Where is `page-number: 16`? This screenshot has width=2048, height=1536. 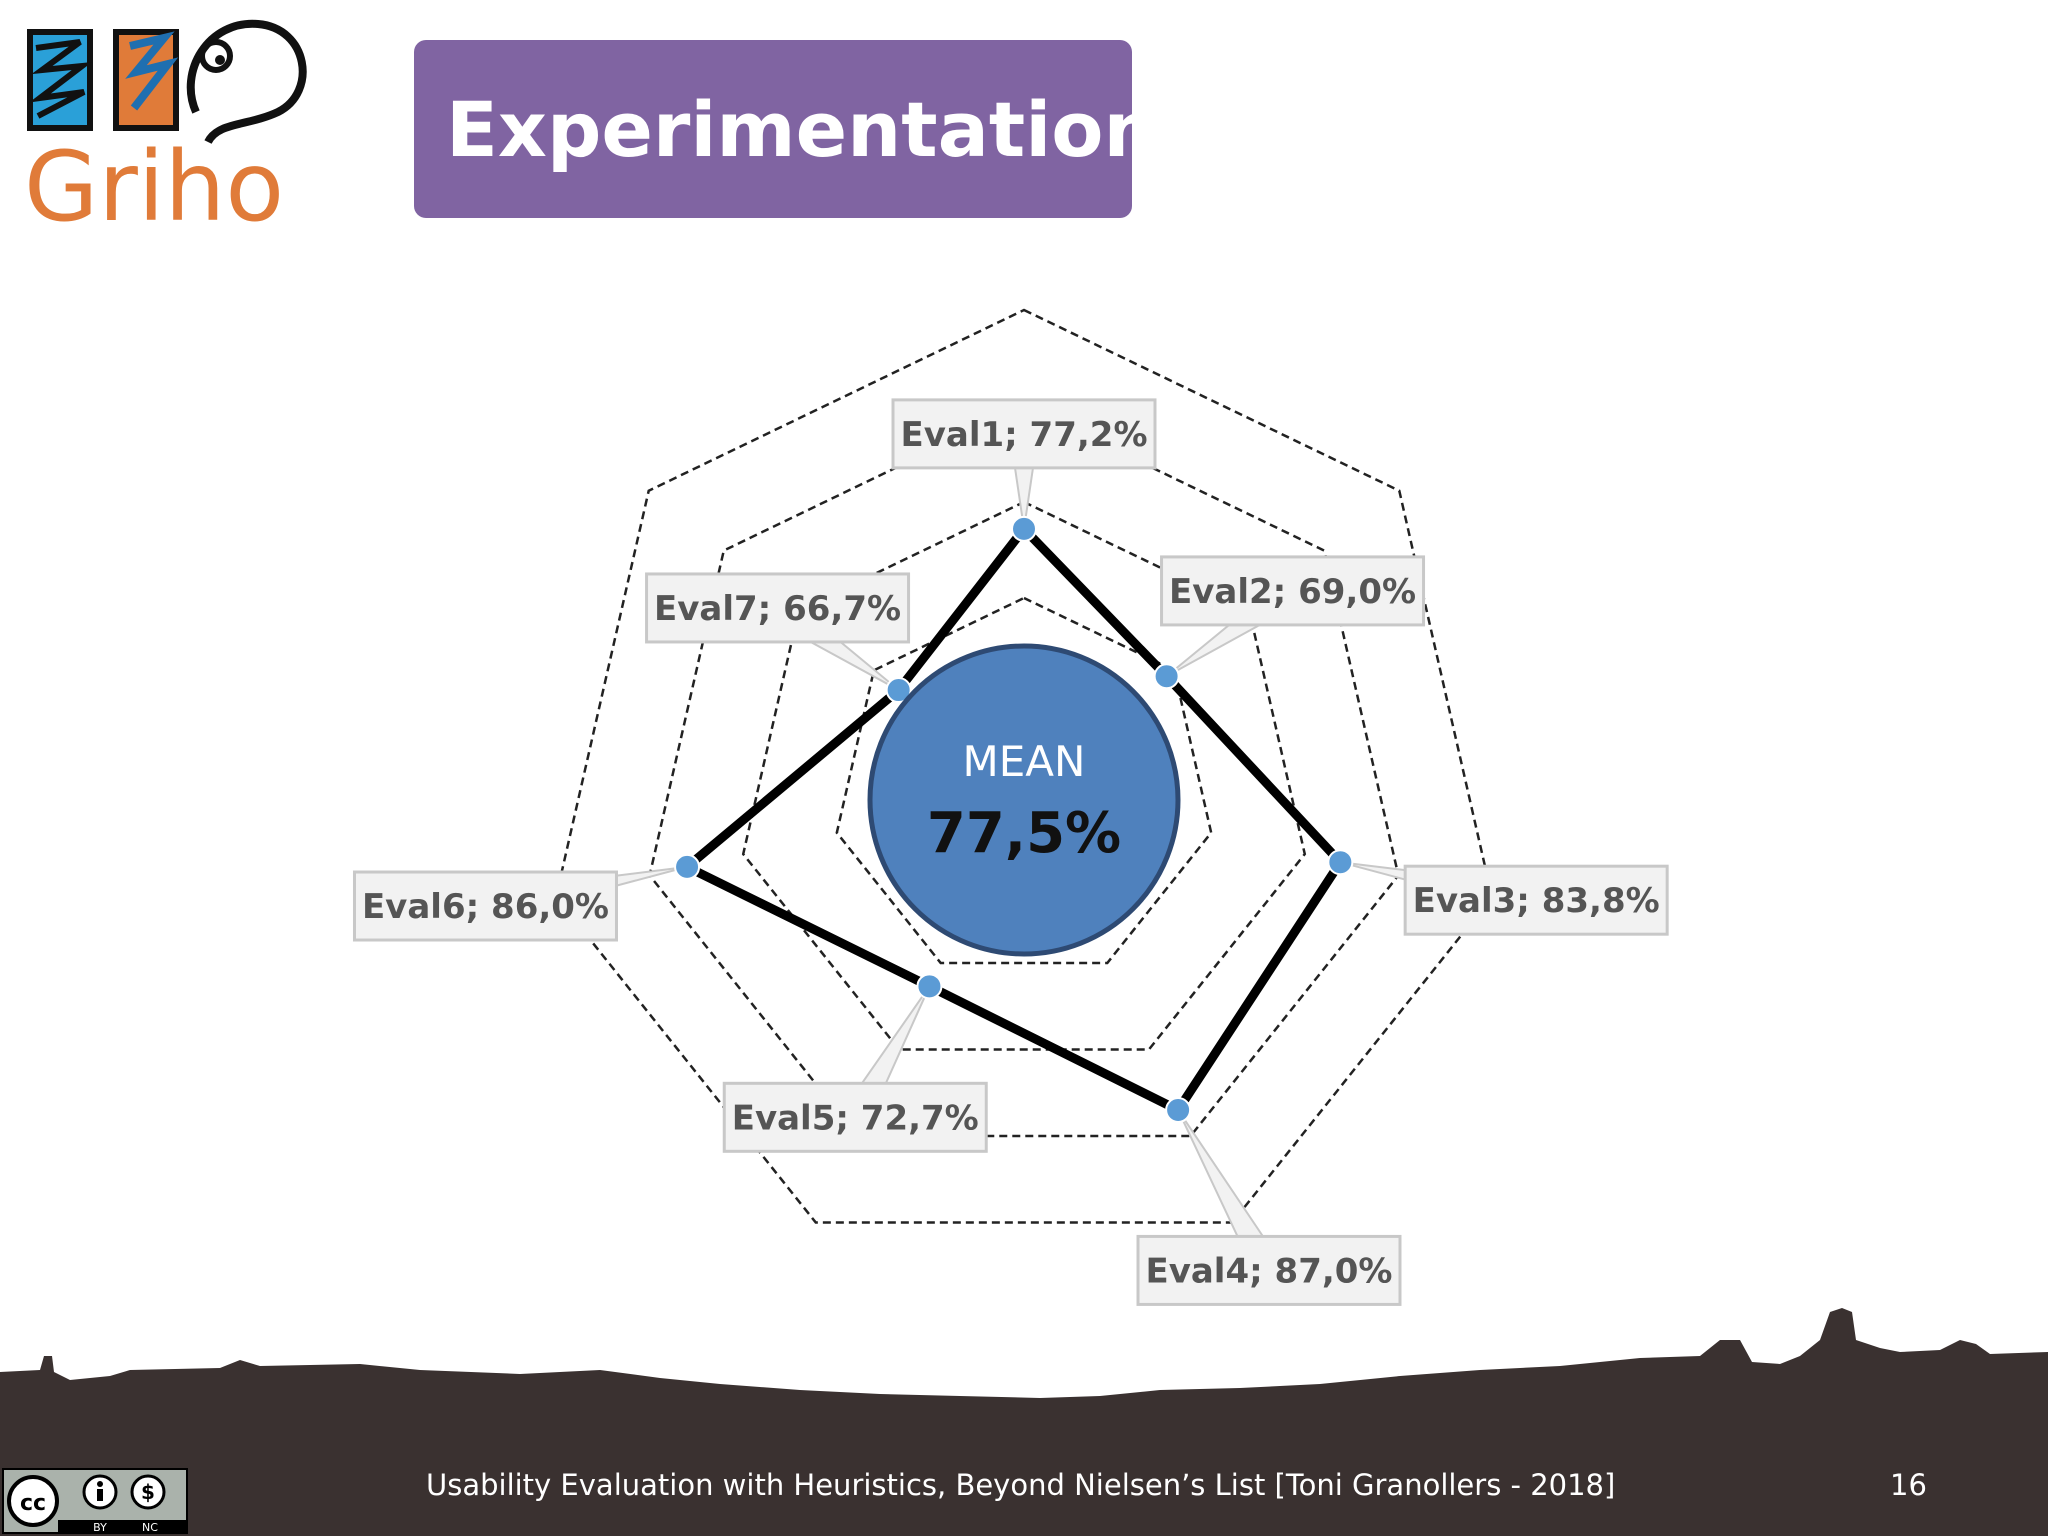 page-number: 16 is located at coordinates (1908, 1485).